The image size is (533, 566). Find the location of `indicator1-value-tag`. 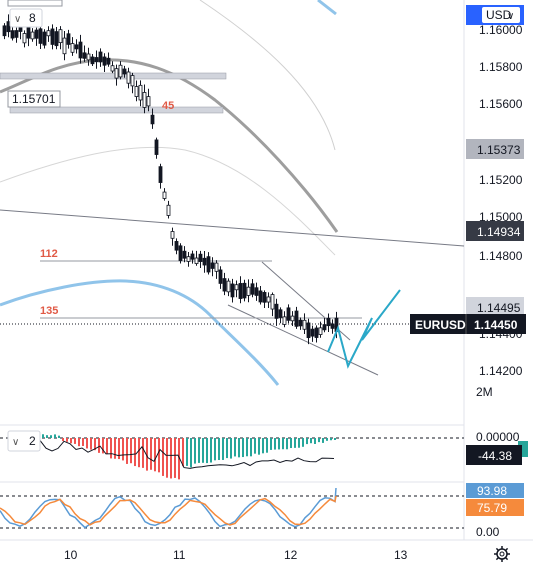

indicator1-value-tag is located at coordinates (494, 455).